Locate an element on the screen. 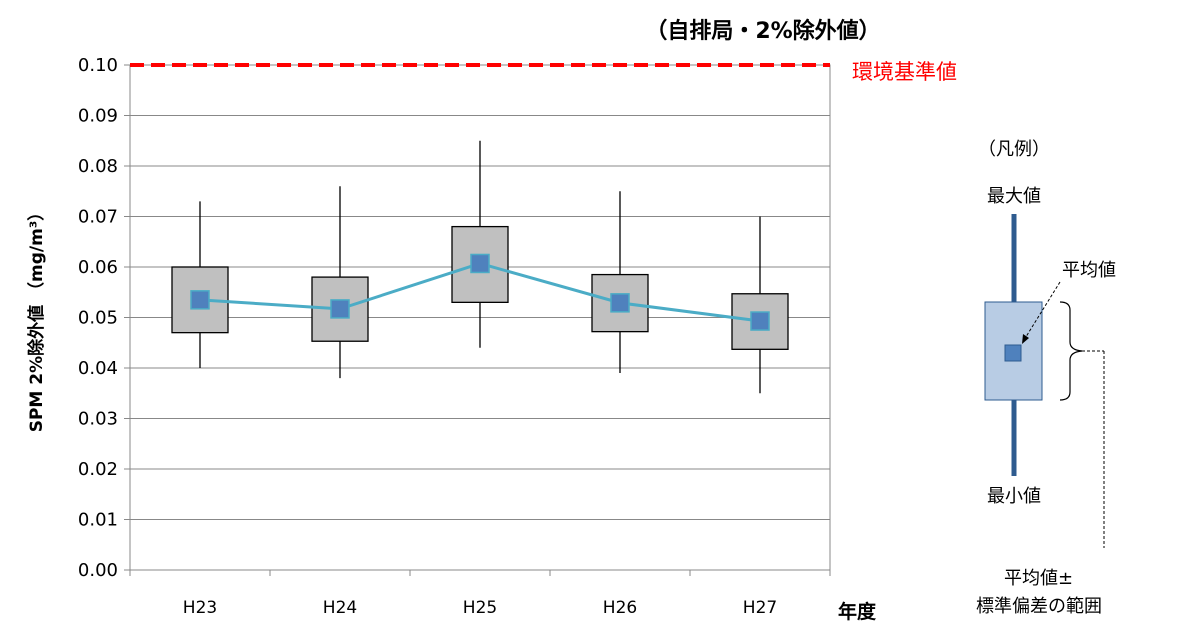  legend-range-label-2: 標準偏差の範囲 is located at coordinates (1039, 606).